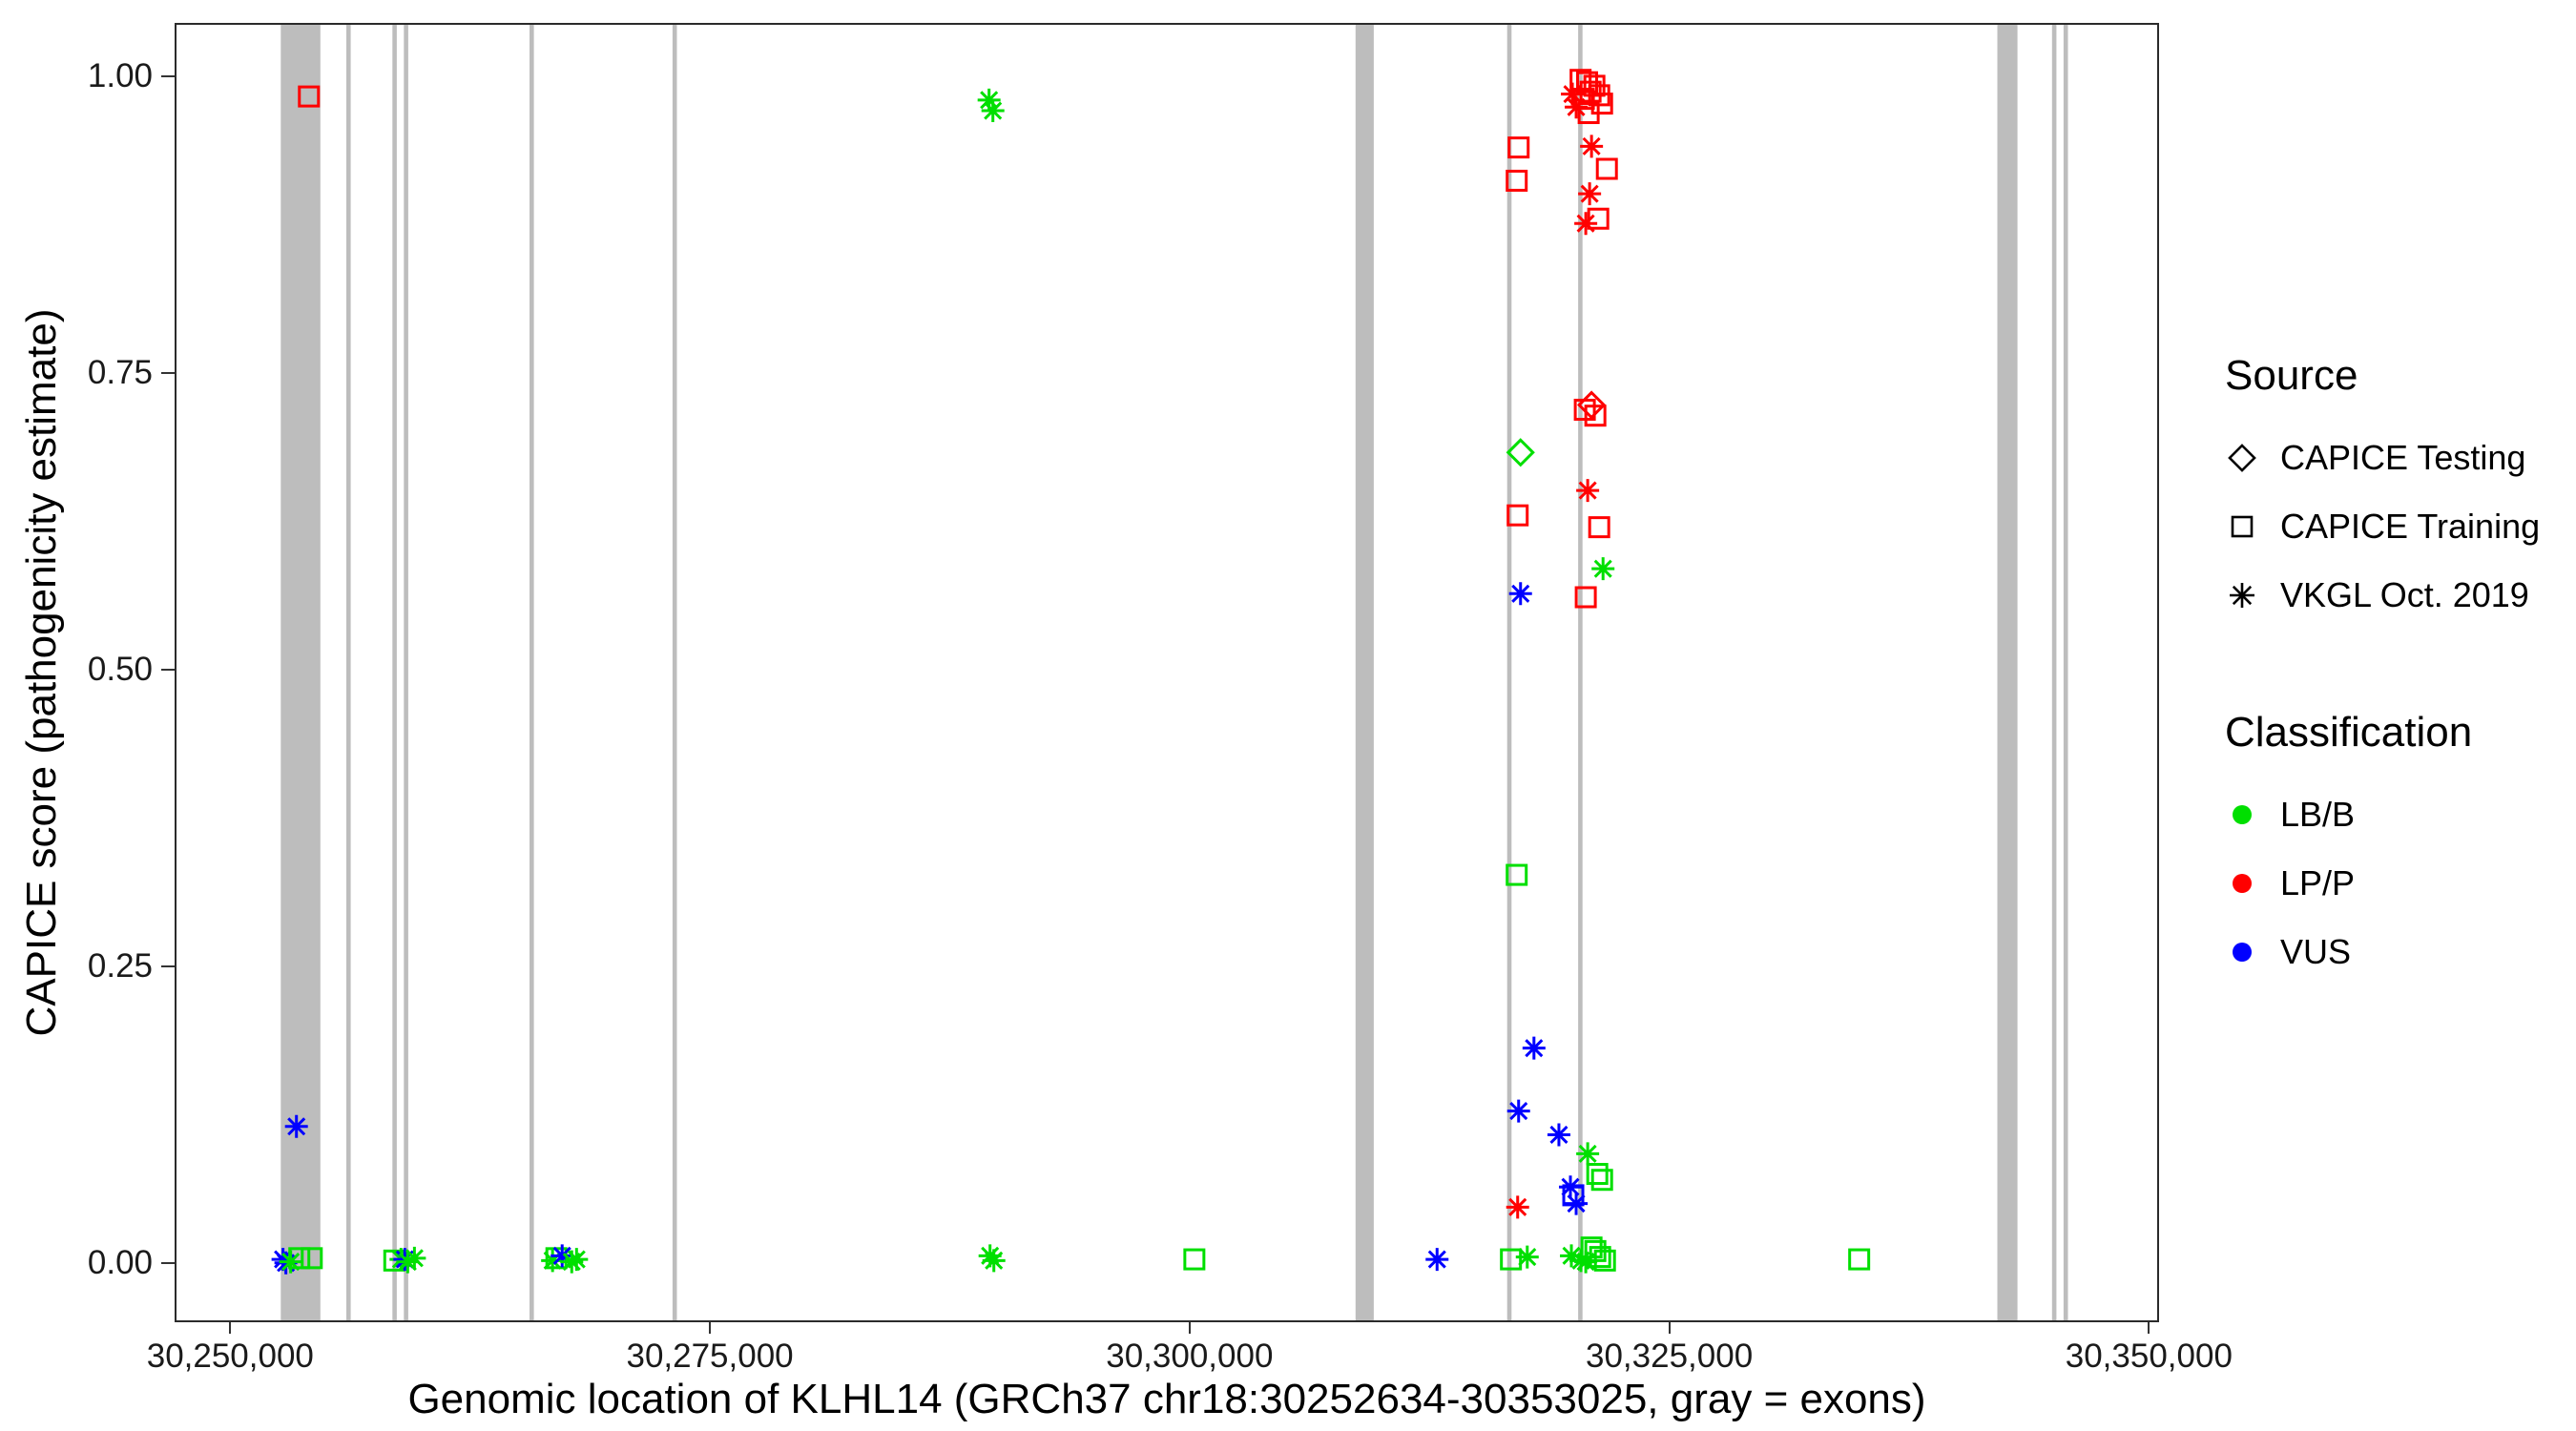 This screenshot has height=1431, width=2576. I want to click on legend-item-capice-testing: CAPICE Testing, so click(2396, 458).